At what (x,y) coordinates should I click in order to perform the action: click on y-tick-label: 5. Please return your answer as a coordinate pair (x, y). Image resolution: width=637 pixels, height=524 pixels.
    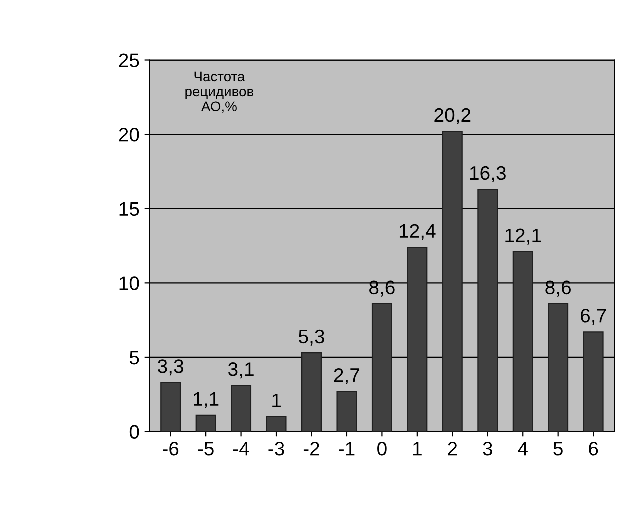
    Looking at the image, I should click on (135, 358).